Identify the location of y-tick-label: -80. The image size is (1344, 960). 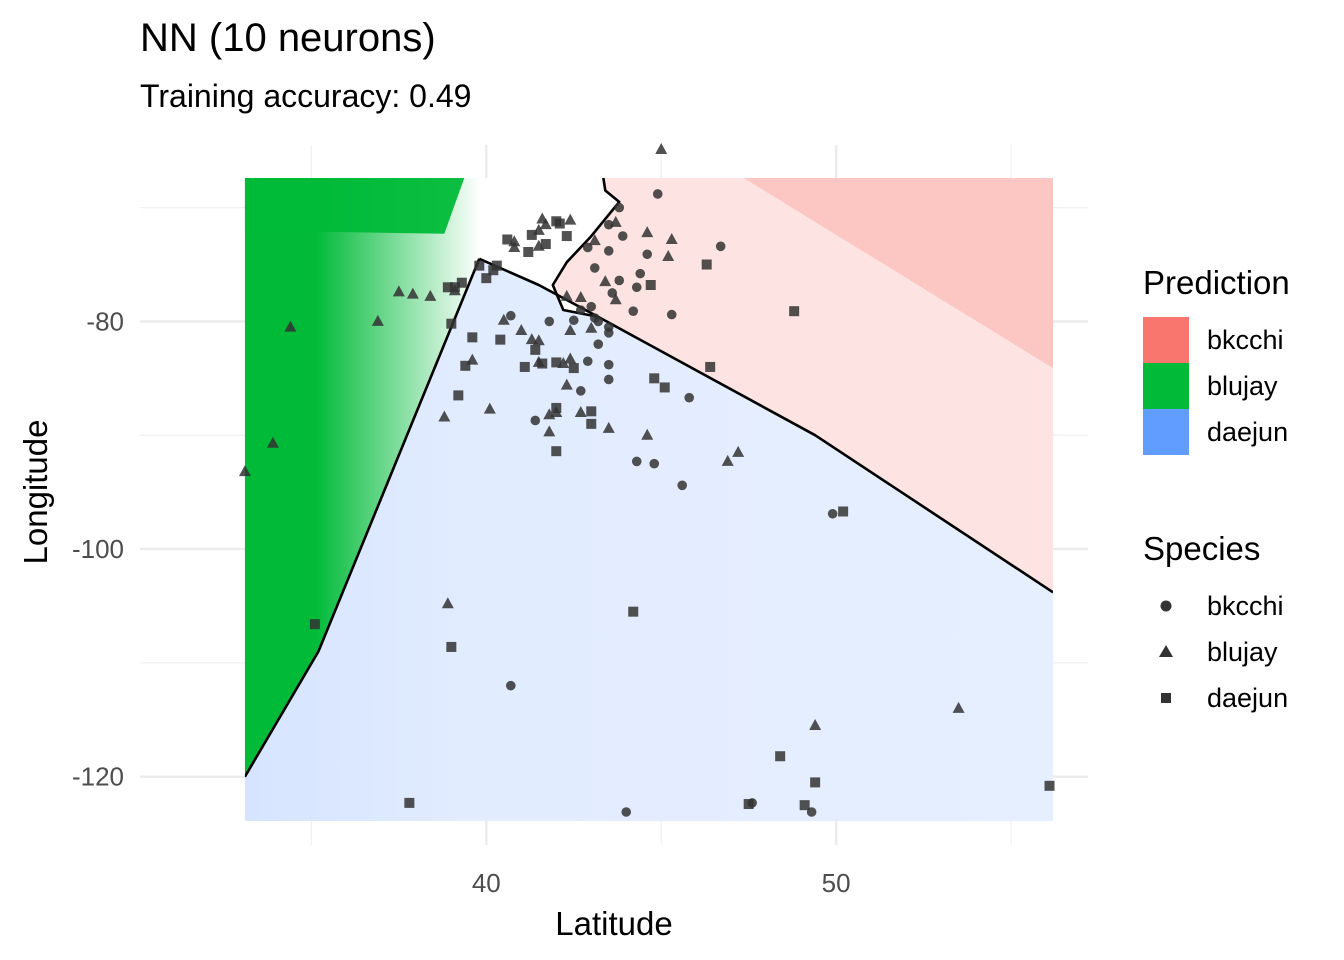
(105, 321).